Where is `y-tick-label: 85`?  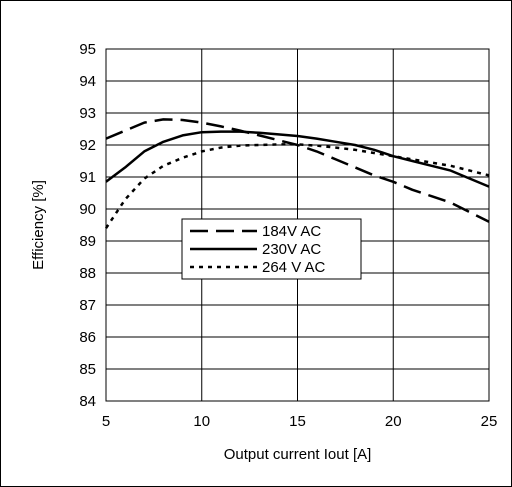
y-tick-label: 85 is located at coordinates (87, 369).